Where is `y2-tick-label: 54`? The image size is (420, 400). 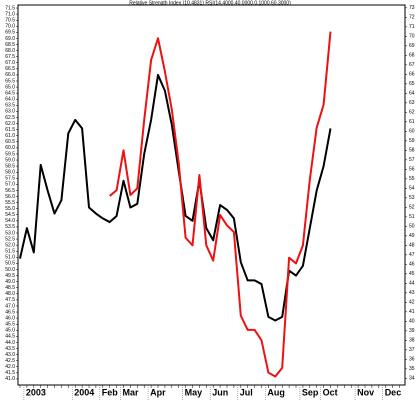 y2-tick-label: 54 is located at coordinates (412, 189).